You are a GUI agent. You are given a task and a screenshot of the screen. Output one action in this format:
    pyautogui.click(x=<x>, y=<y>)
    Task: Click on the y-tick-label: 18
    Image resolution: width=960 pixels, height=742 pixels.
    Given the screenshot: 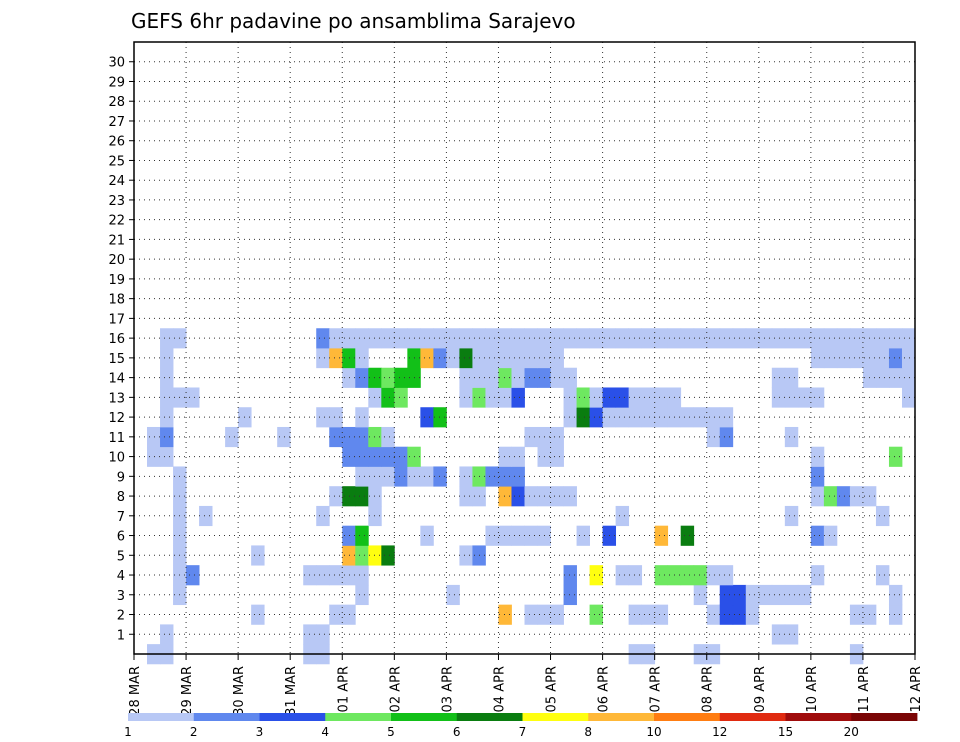 What is the action you would take?
    pyautogui.click(x=116, y=300)
    